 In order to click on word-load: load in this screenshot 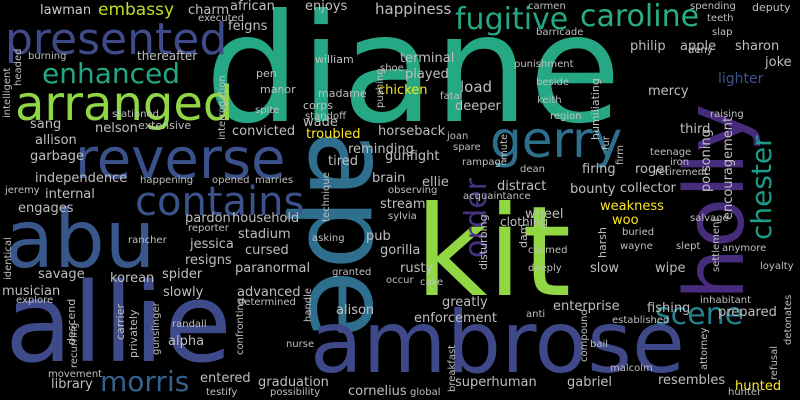, I will do `click(476, 87)`.